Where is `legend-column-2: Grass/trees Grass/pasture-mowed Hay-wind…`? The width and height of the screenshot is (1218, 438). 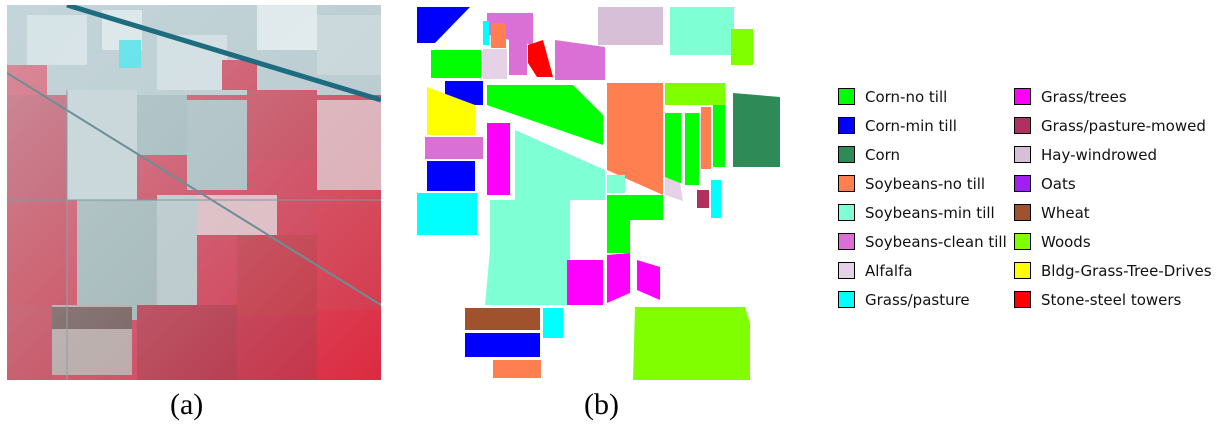 legend-column-2: Grass/trees Grass/pasture-mowed Hay-wind… is located at coordinates (1113, 198).